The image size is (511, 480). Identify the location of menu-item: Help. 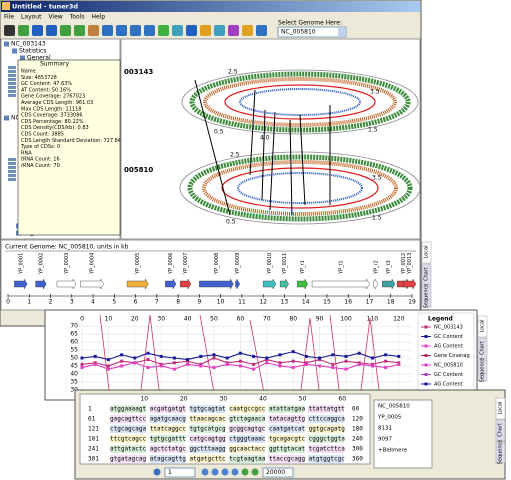
(98, 17).